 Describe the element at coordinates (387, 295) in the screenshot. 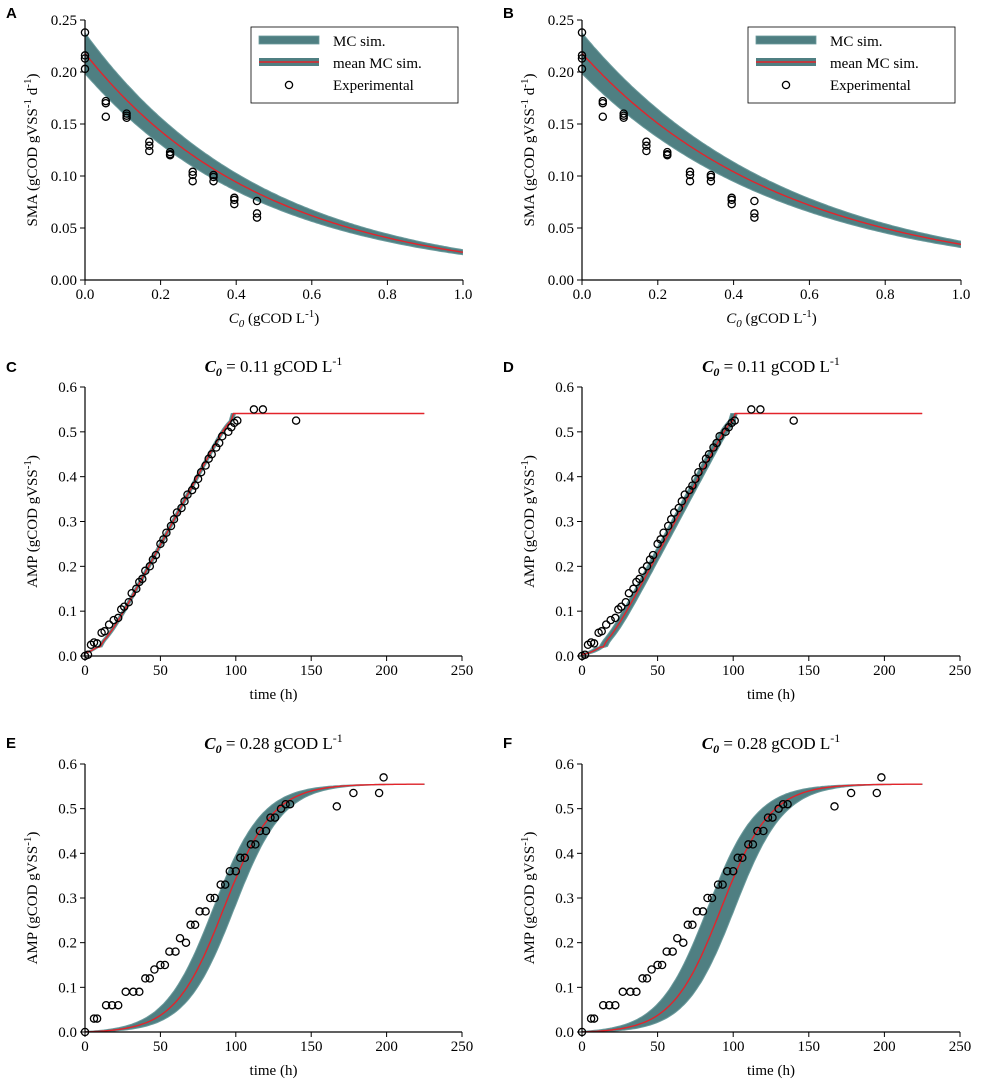

I see `x-tick-label: 0.8` at that location.